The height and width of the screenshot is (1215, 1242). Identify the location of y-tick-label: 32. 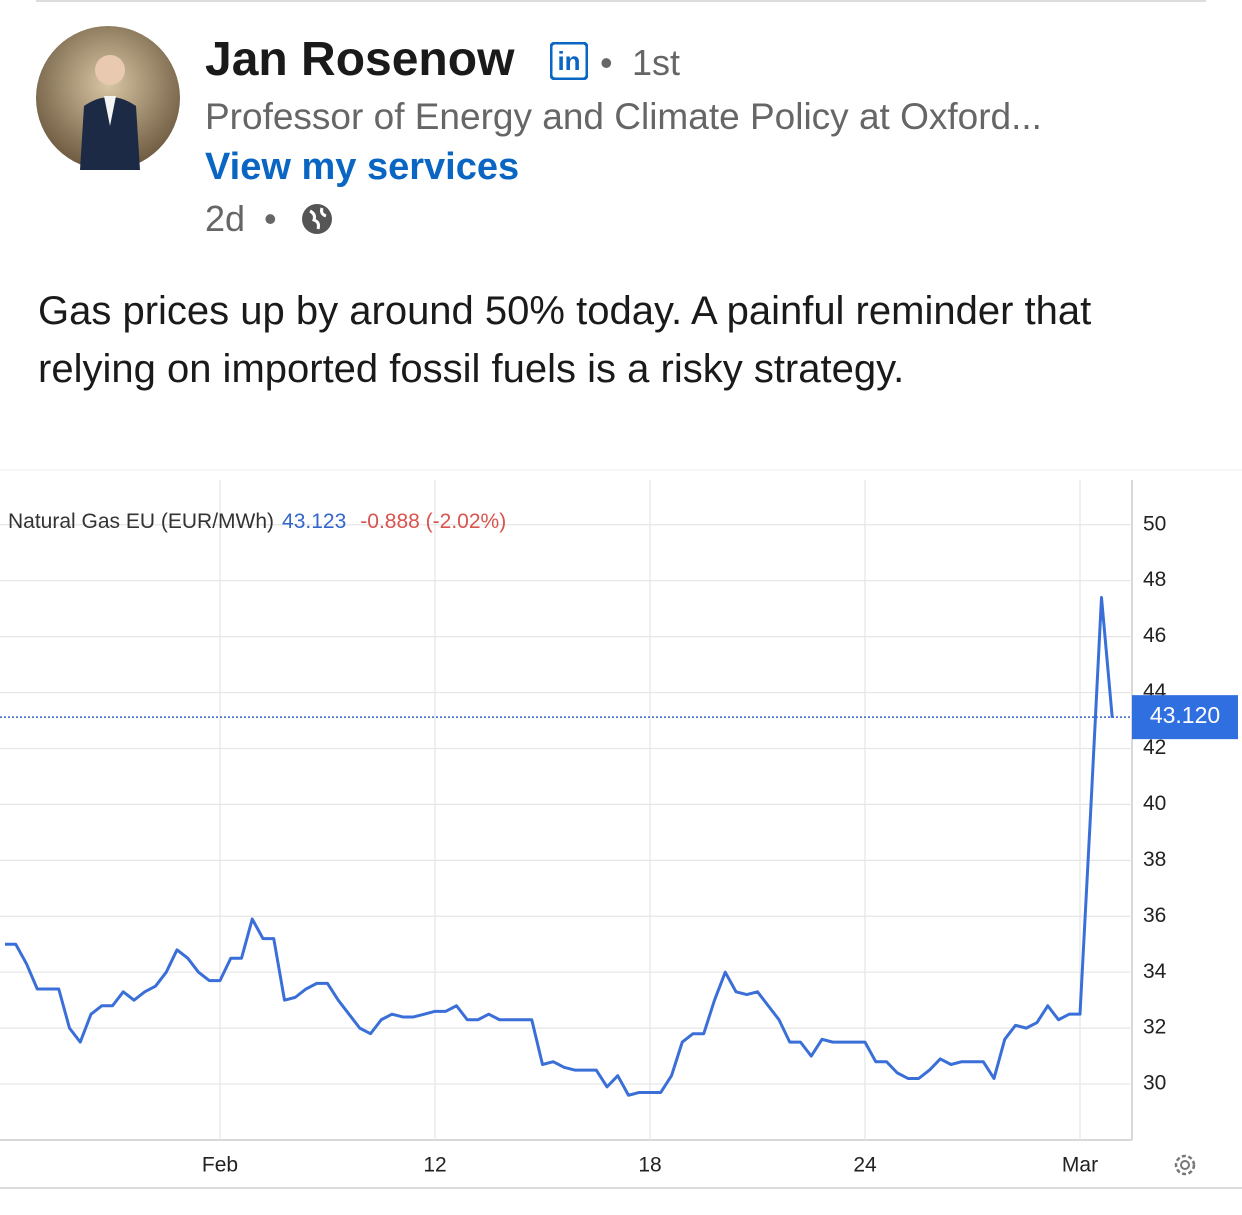
(1154, 1027).